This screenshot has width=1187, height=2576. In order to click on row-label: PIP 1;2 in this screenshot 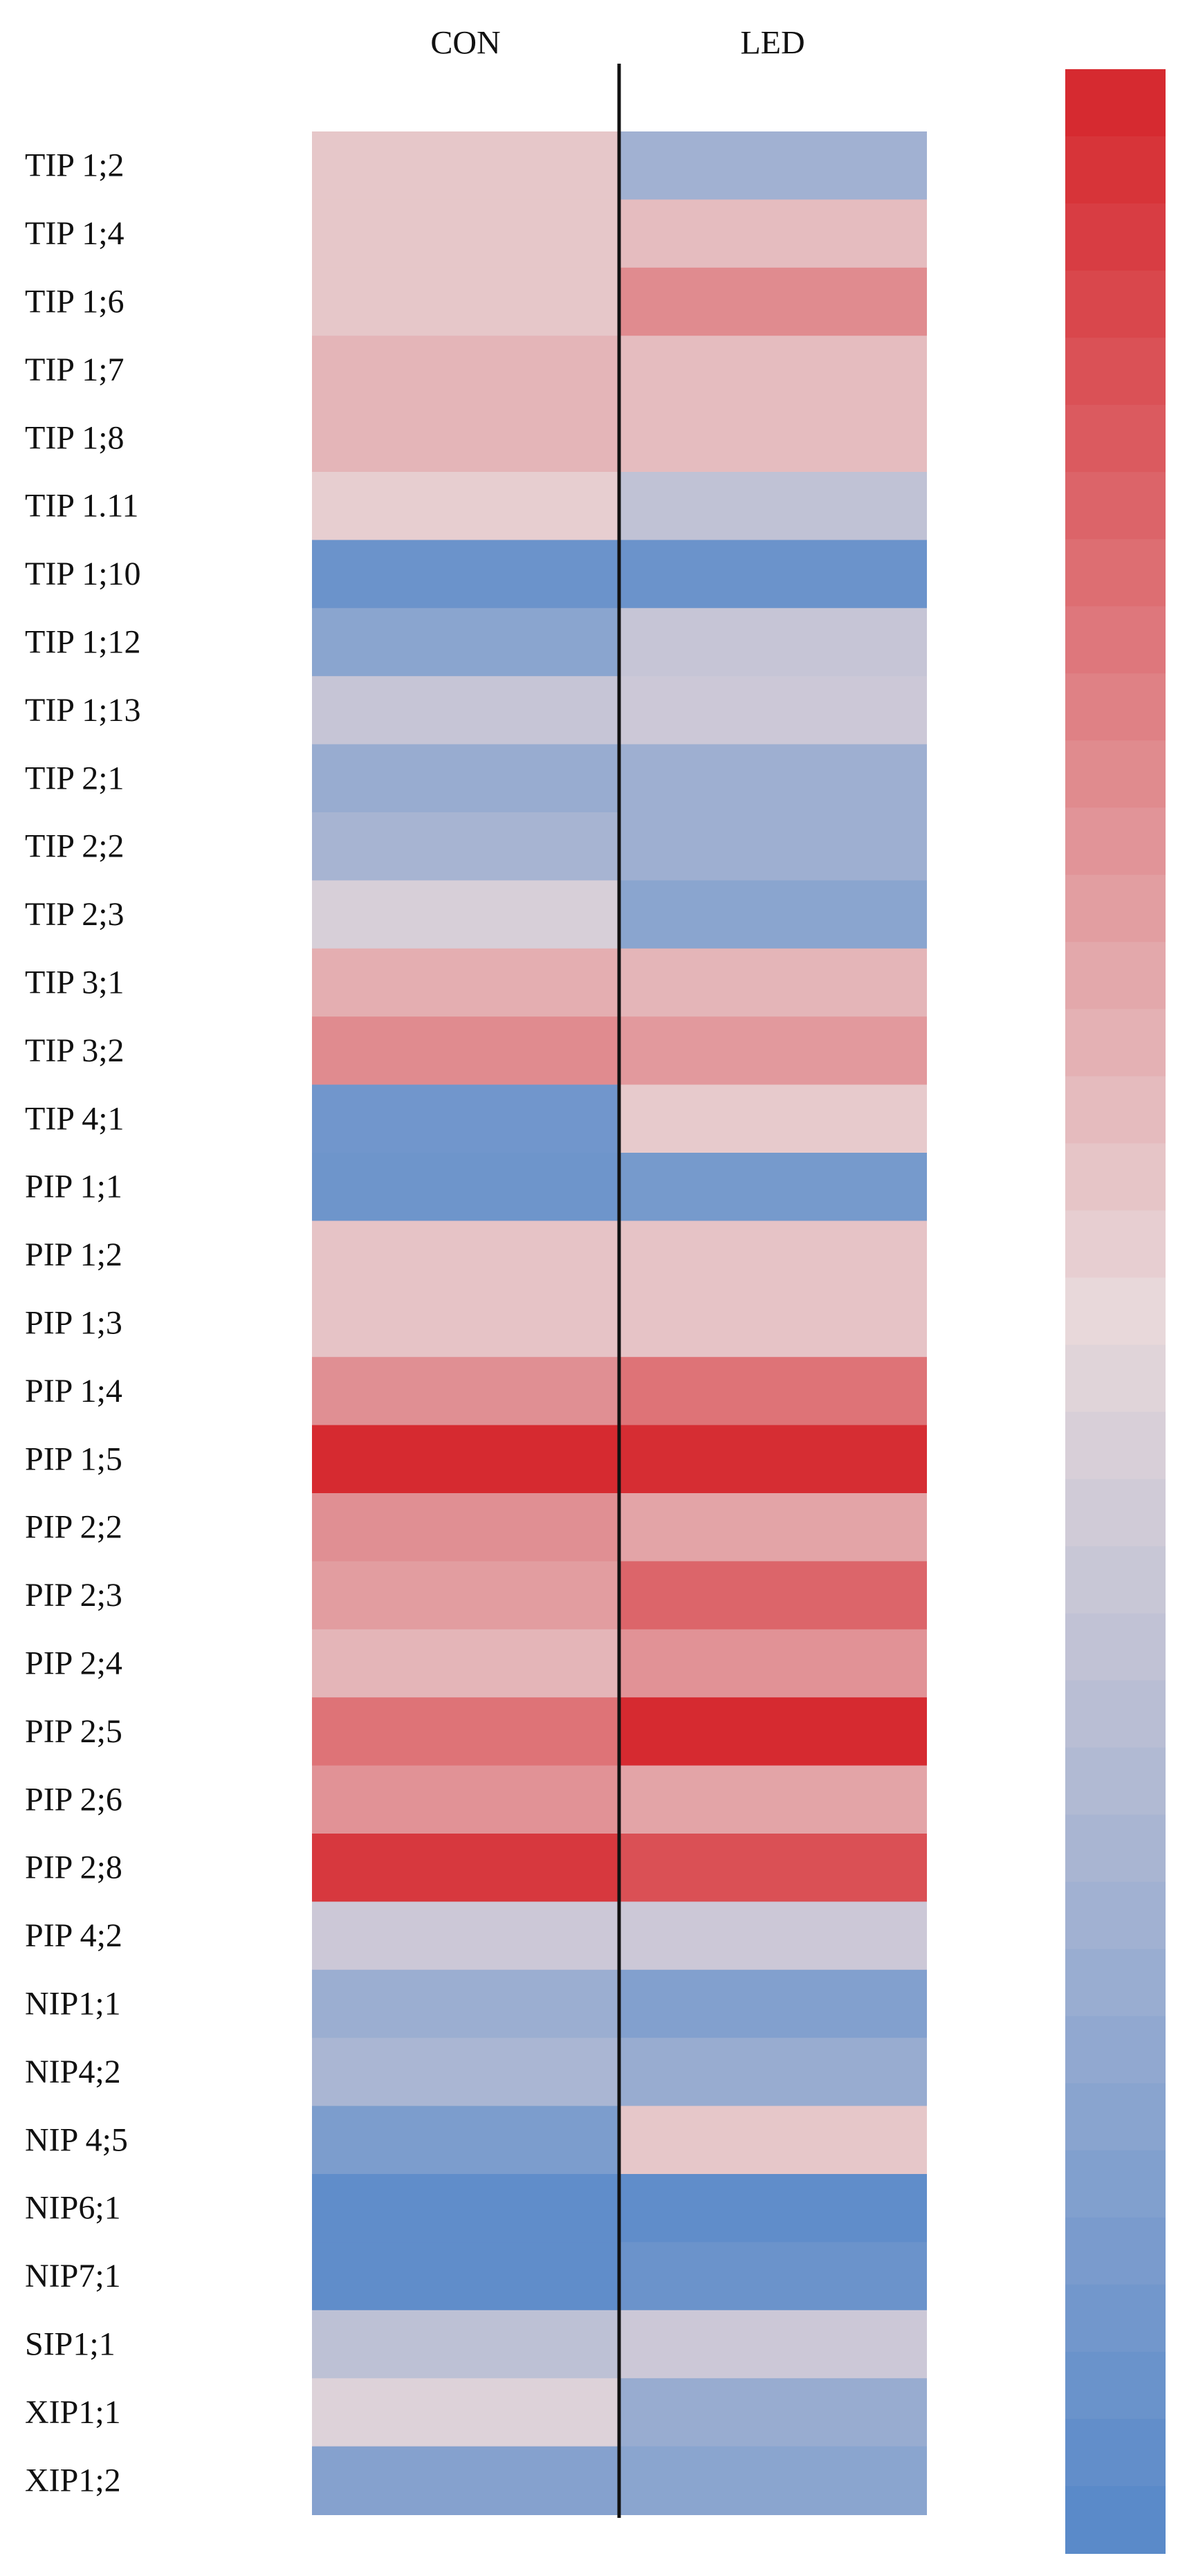, I will do `click(73, 1254)`.